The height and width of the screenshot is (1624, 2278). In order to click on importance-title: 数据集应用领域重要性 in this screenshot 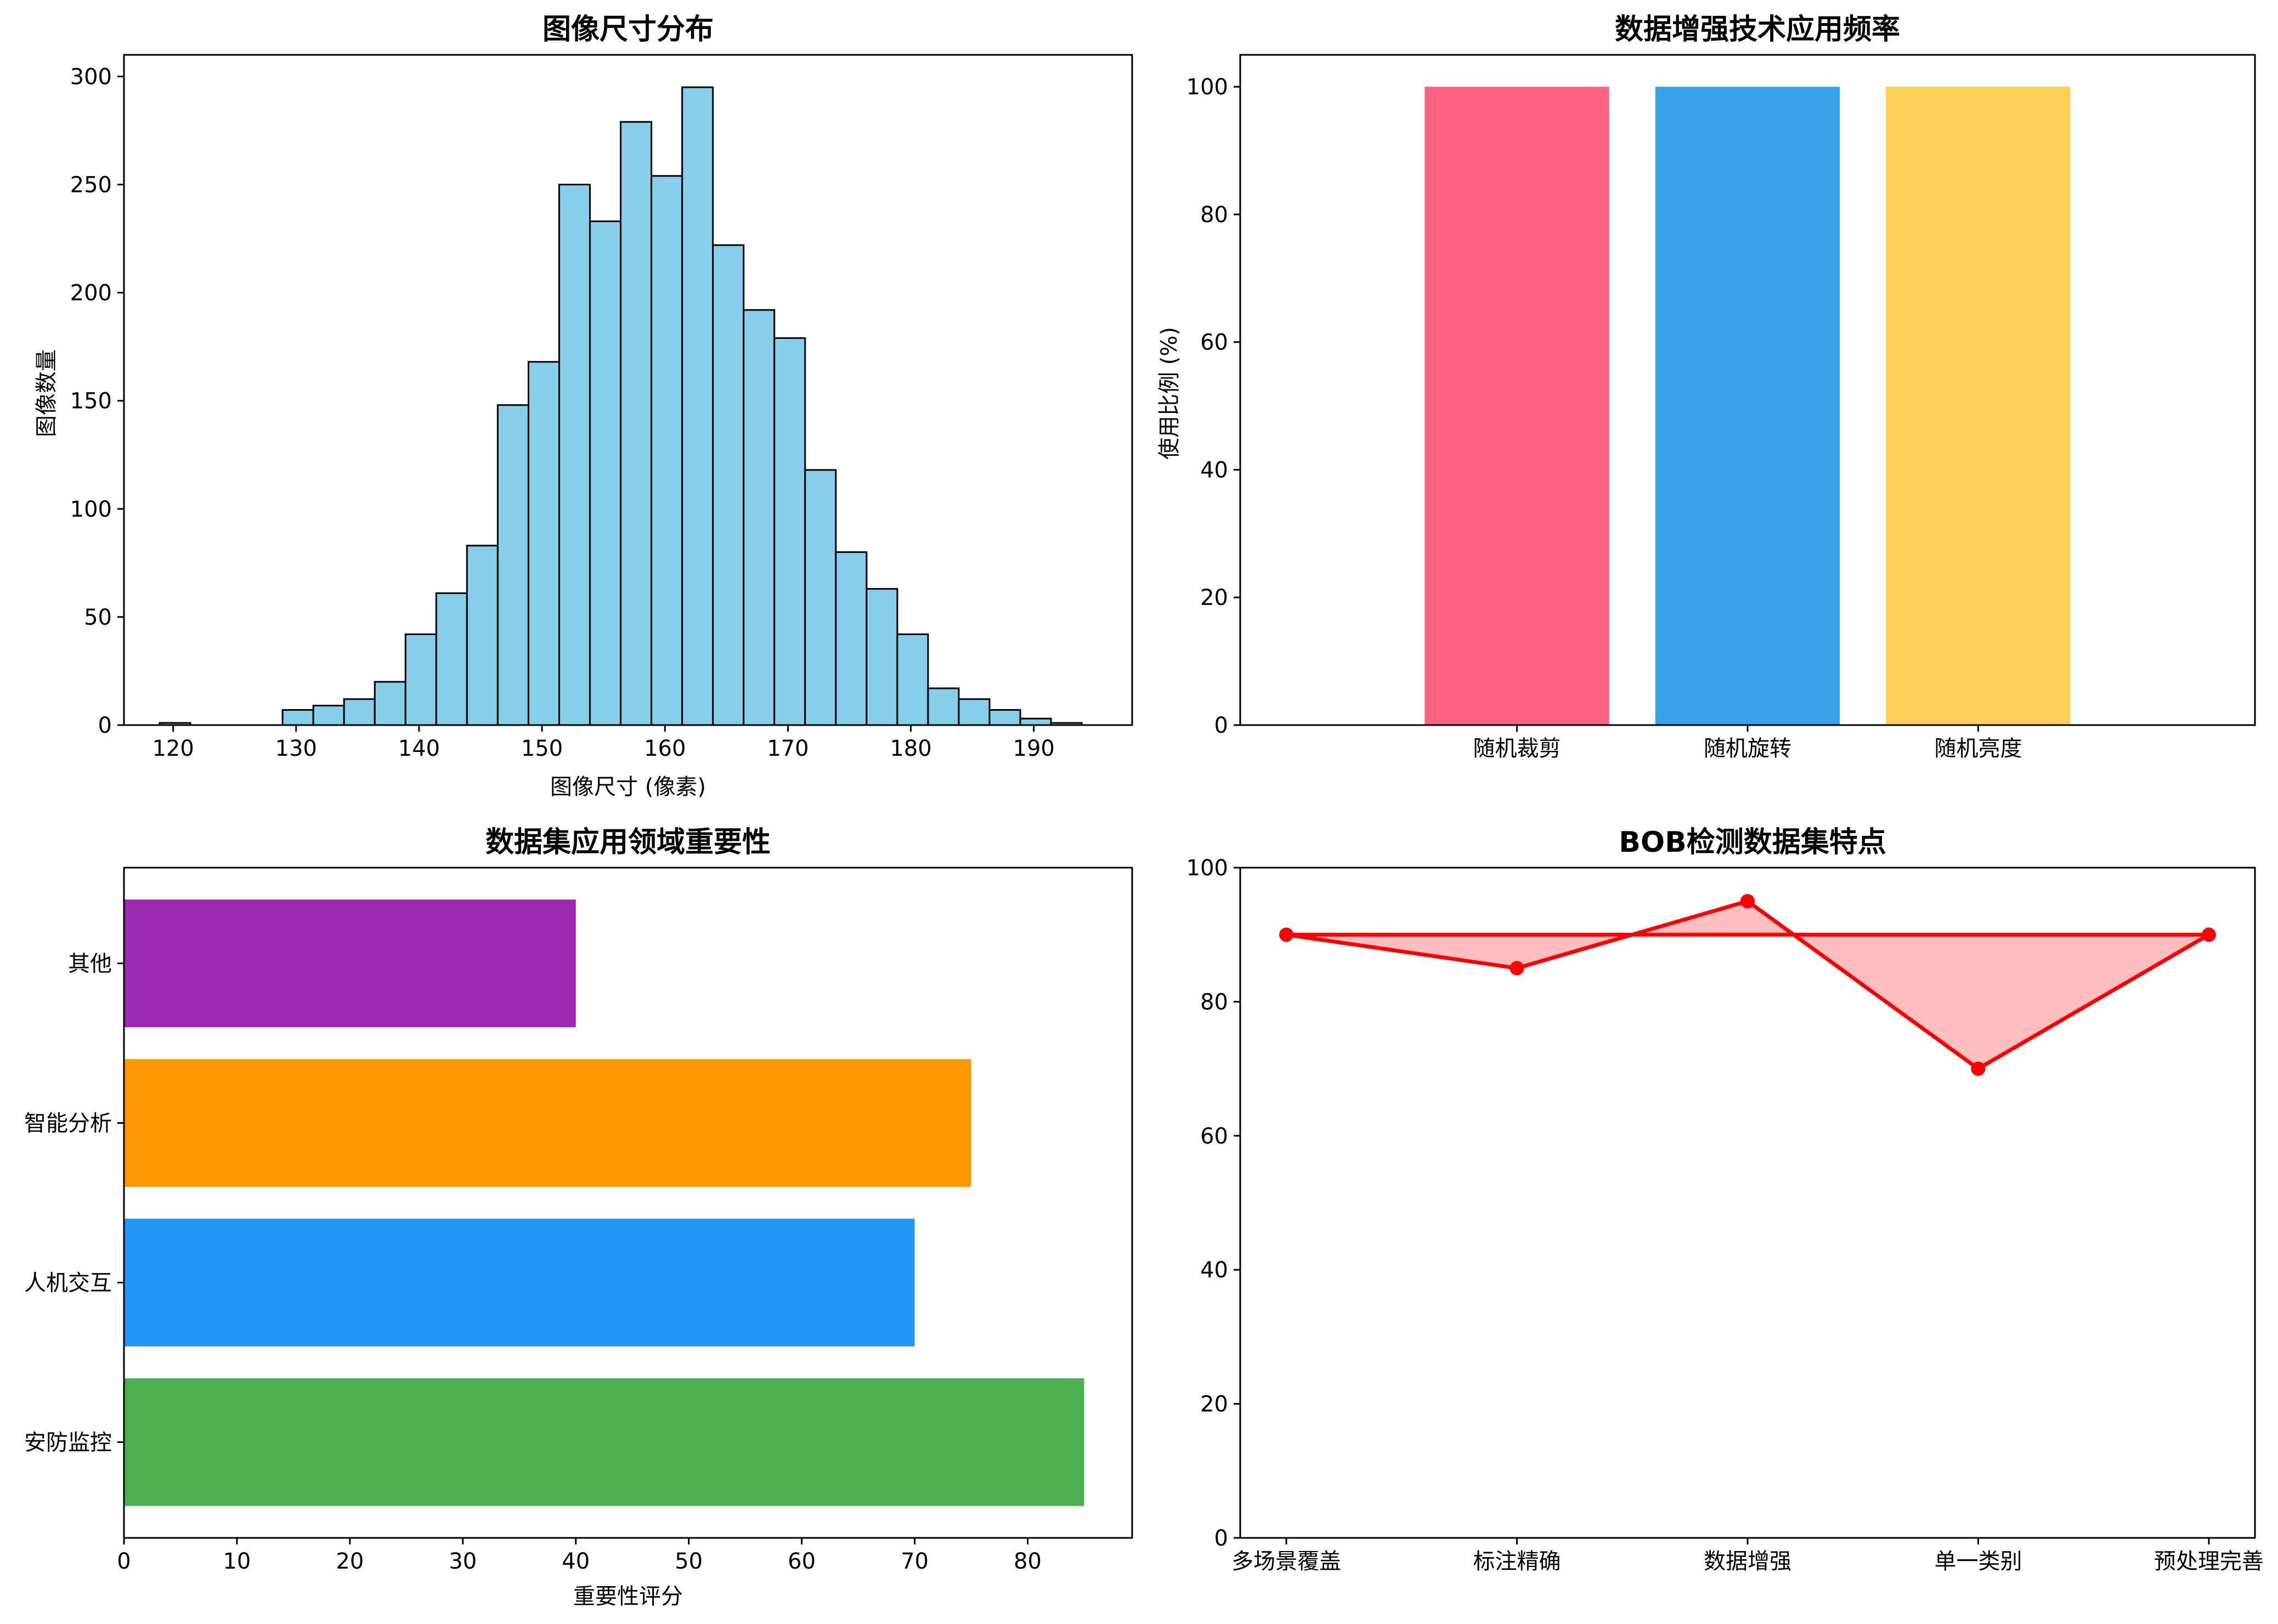, I will do `click(628, 842)`.